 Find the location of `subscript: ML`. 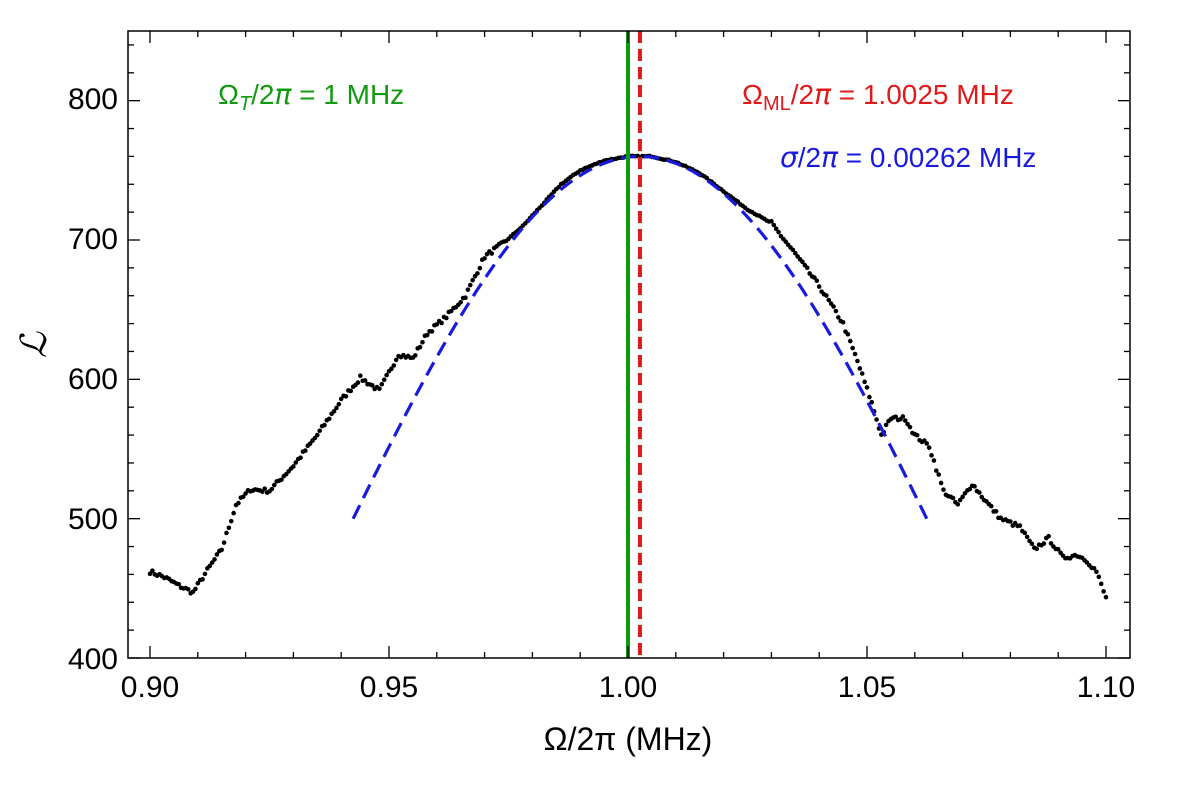

subscript: ML is located at coordinates (777, 104).